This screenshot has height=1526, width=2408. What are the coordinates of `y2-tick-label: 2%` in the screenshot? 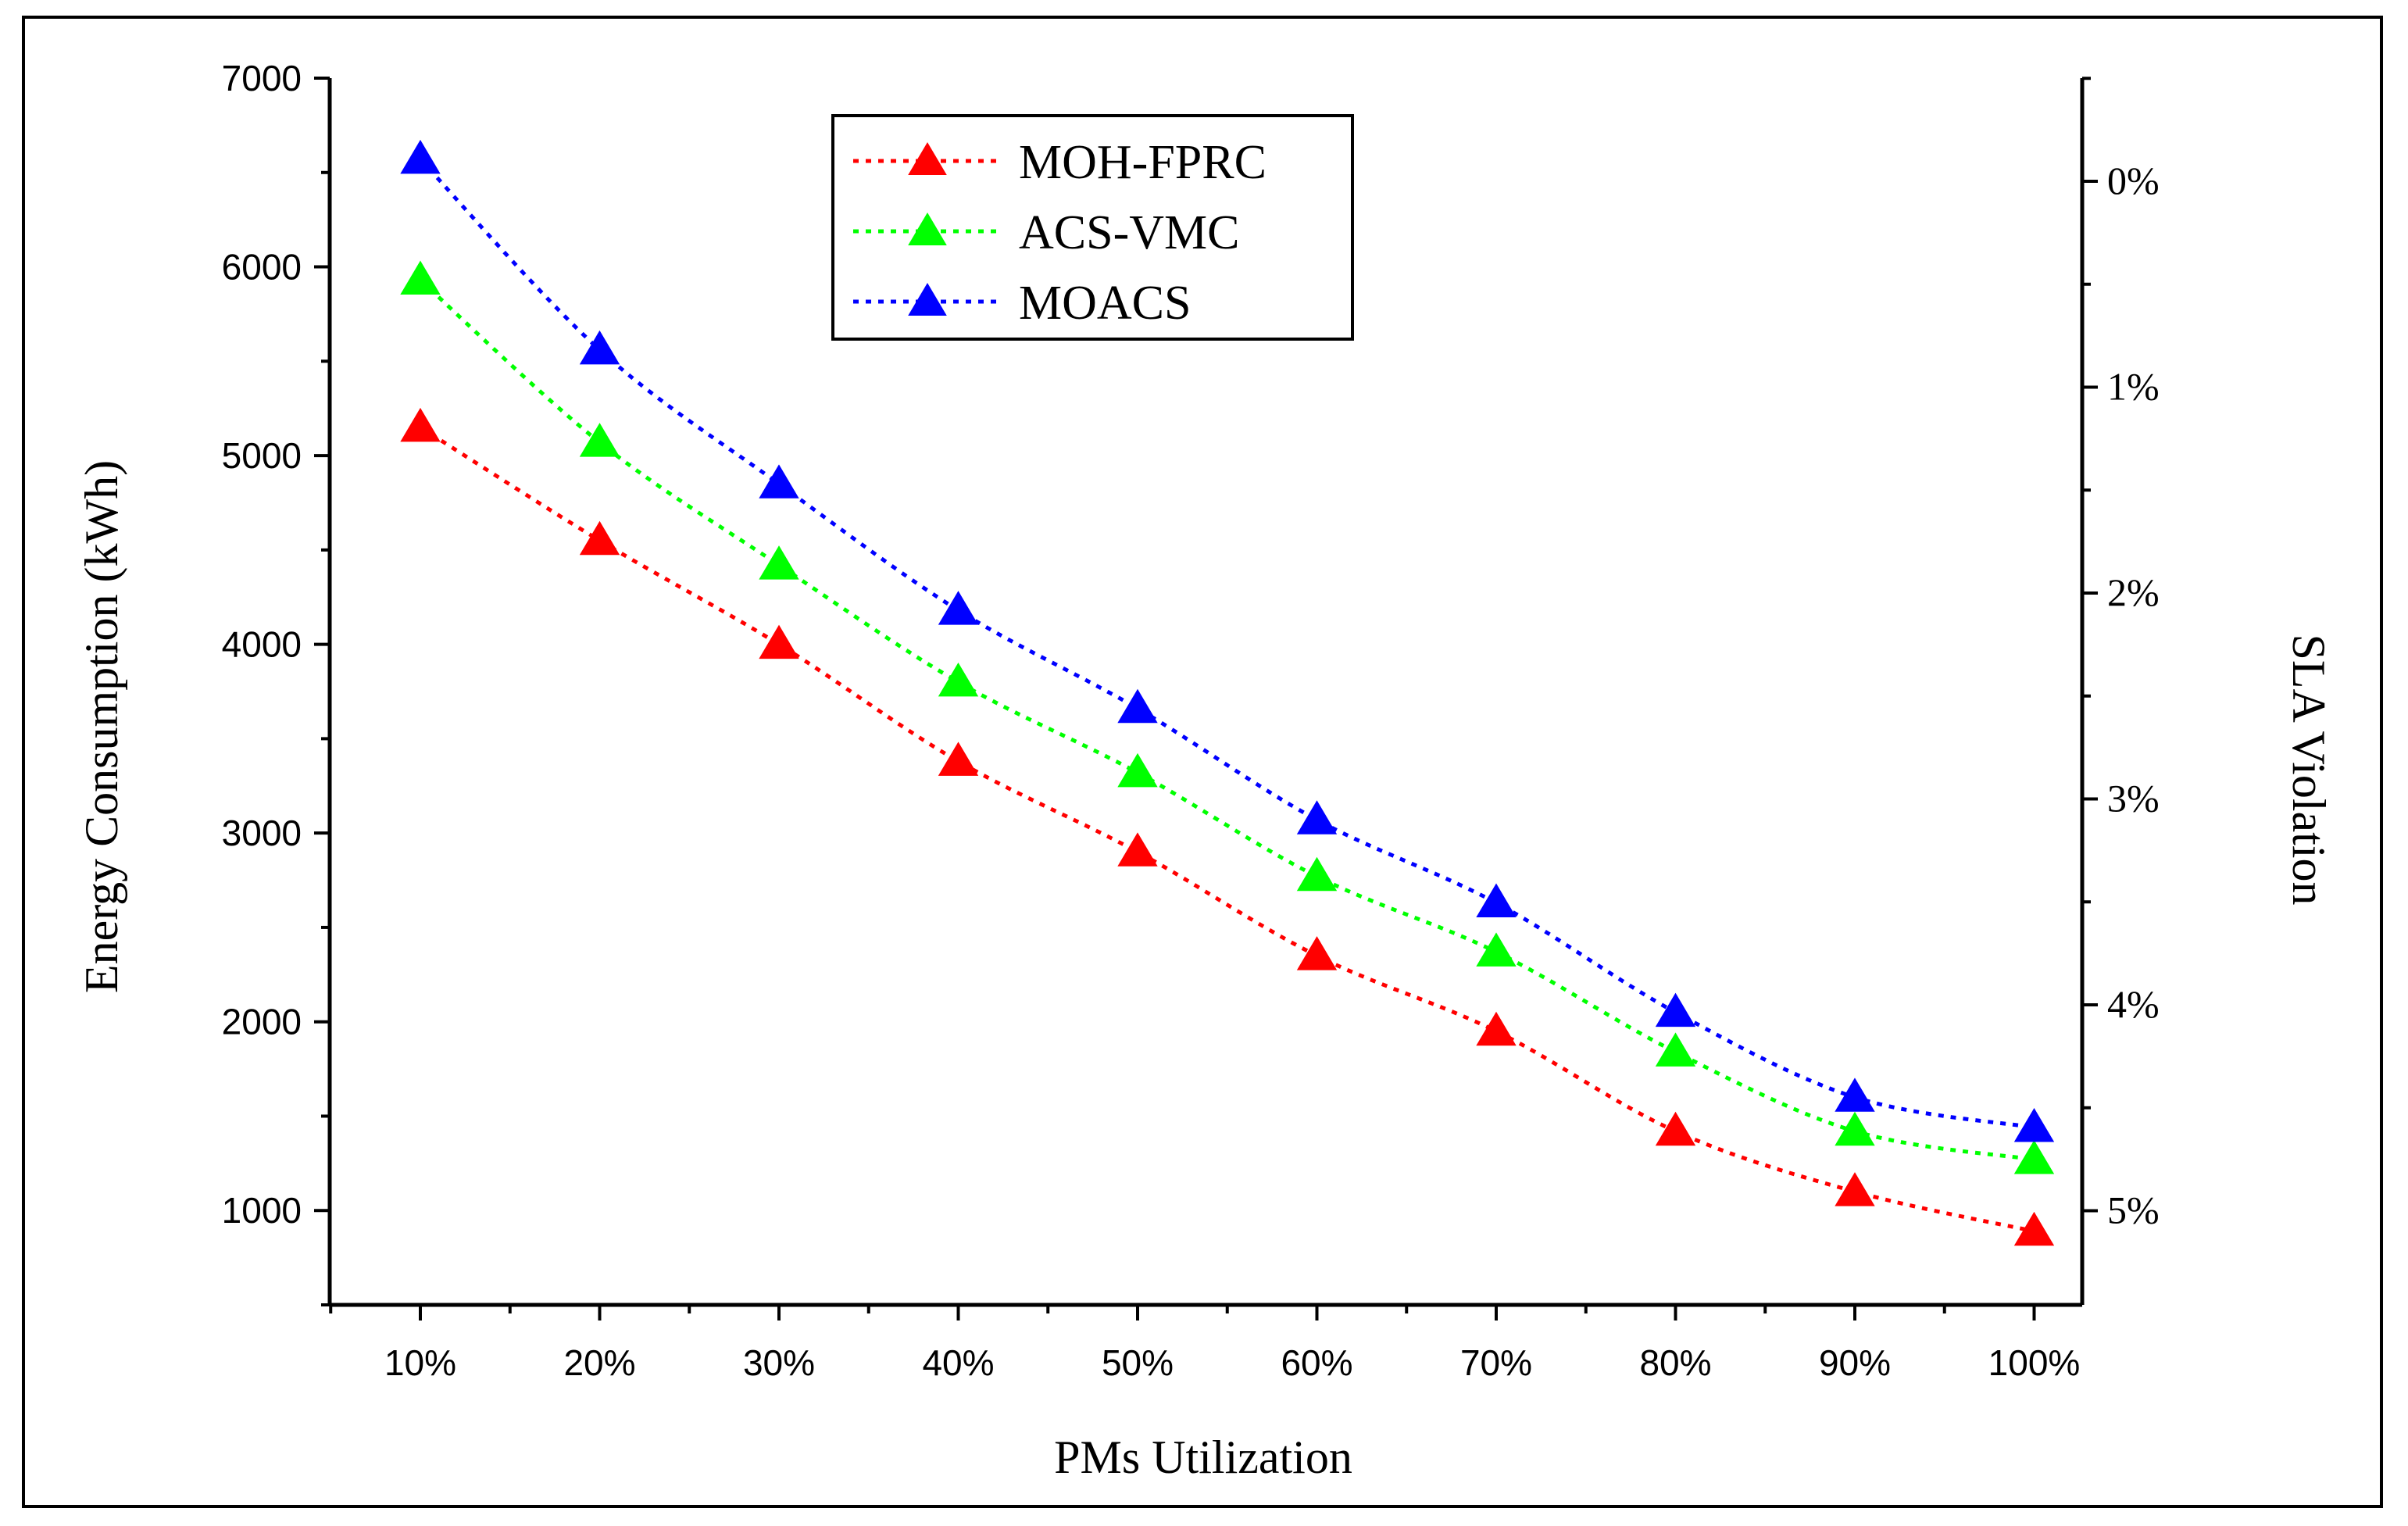 It's located at (2134, 592).